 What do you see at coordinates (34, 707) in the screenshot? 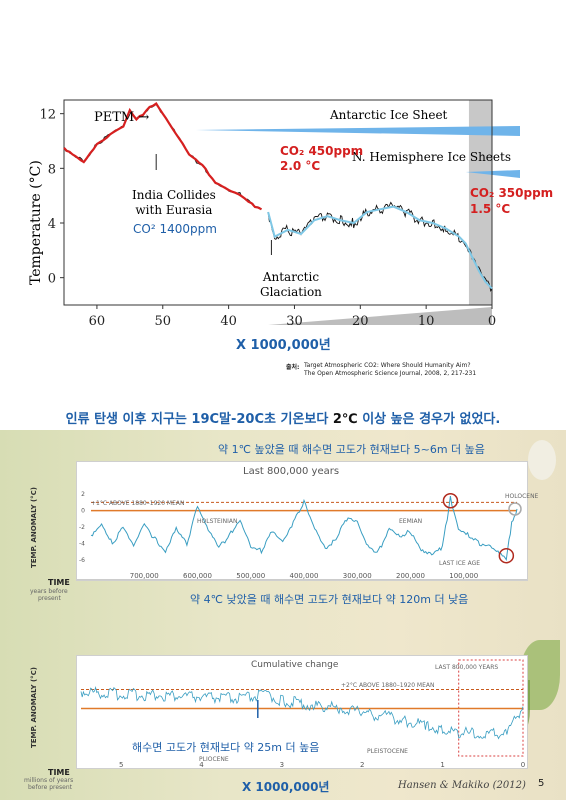
I see `bottom-y-axis-label: TEMP. ANOMALY (°C)` at bounding box center [34, 707].